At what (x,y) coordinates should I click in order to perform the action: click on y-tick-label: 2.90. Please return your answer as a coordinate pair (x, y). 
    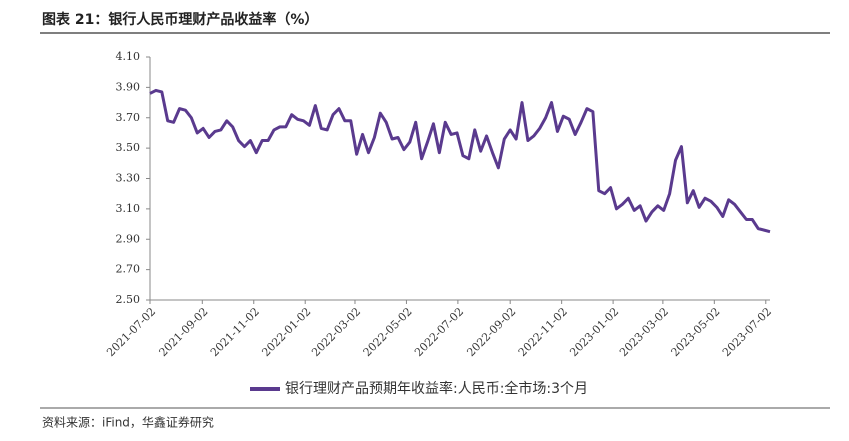
    Looking at the image, I should click on (128, 238).